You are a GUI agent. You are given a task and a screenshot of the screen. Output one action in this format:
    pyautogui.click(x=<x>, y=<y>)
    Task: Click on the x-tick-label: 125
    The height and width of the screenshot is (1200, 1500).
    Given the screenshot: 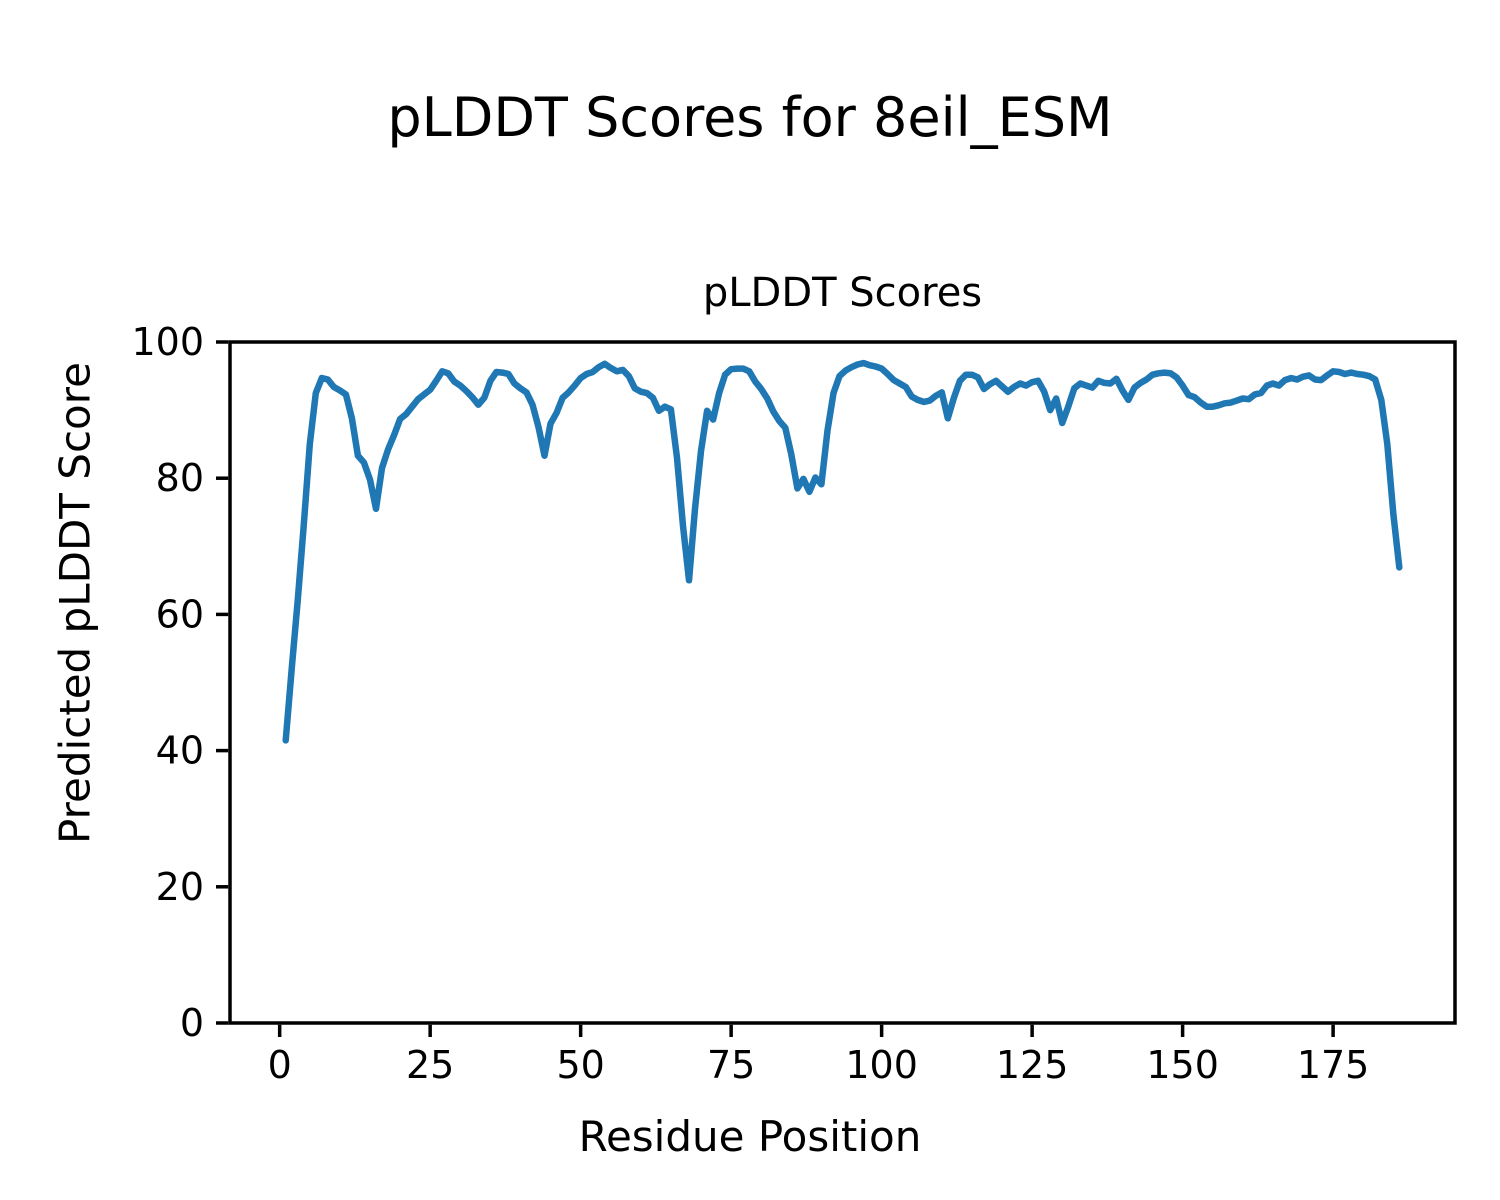 What is the action you would take?
    pyautogui.click(x=1032, y=1065)
    